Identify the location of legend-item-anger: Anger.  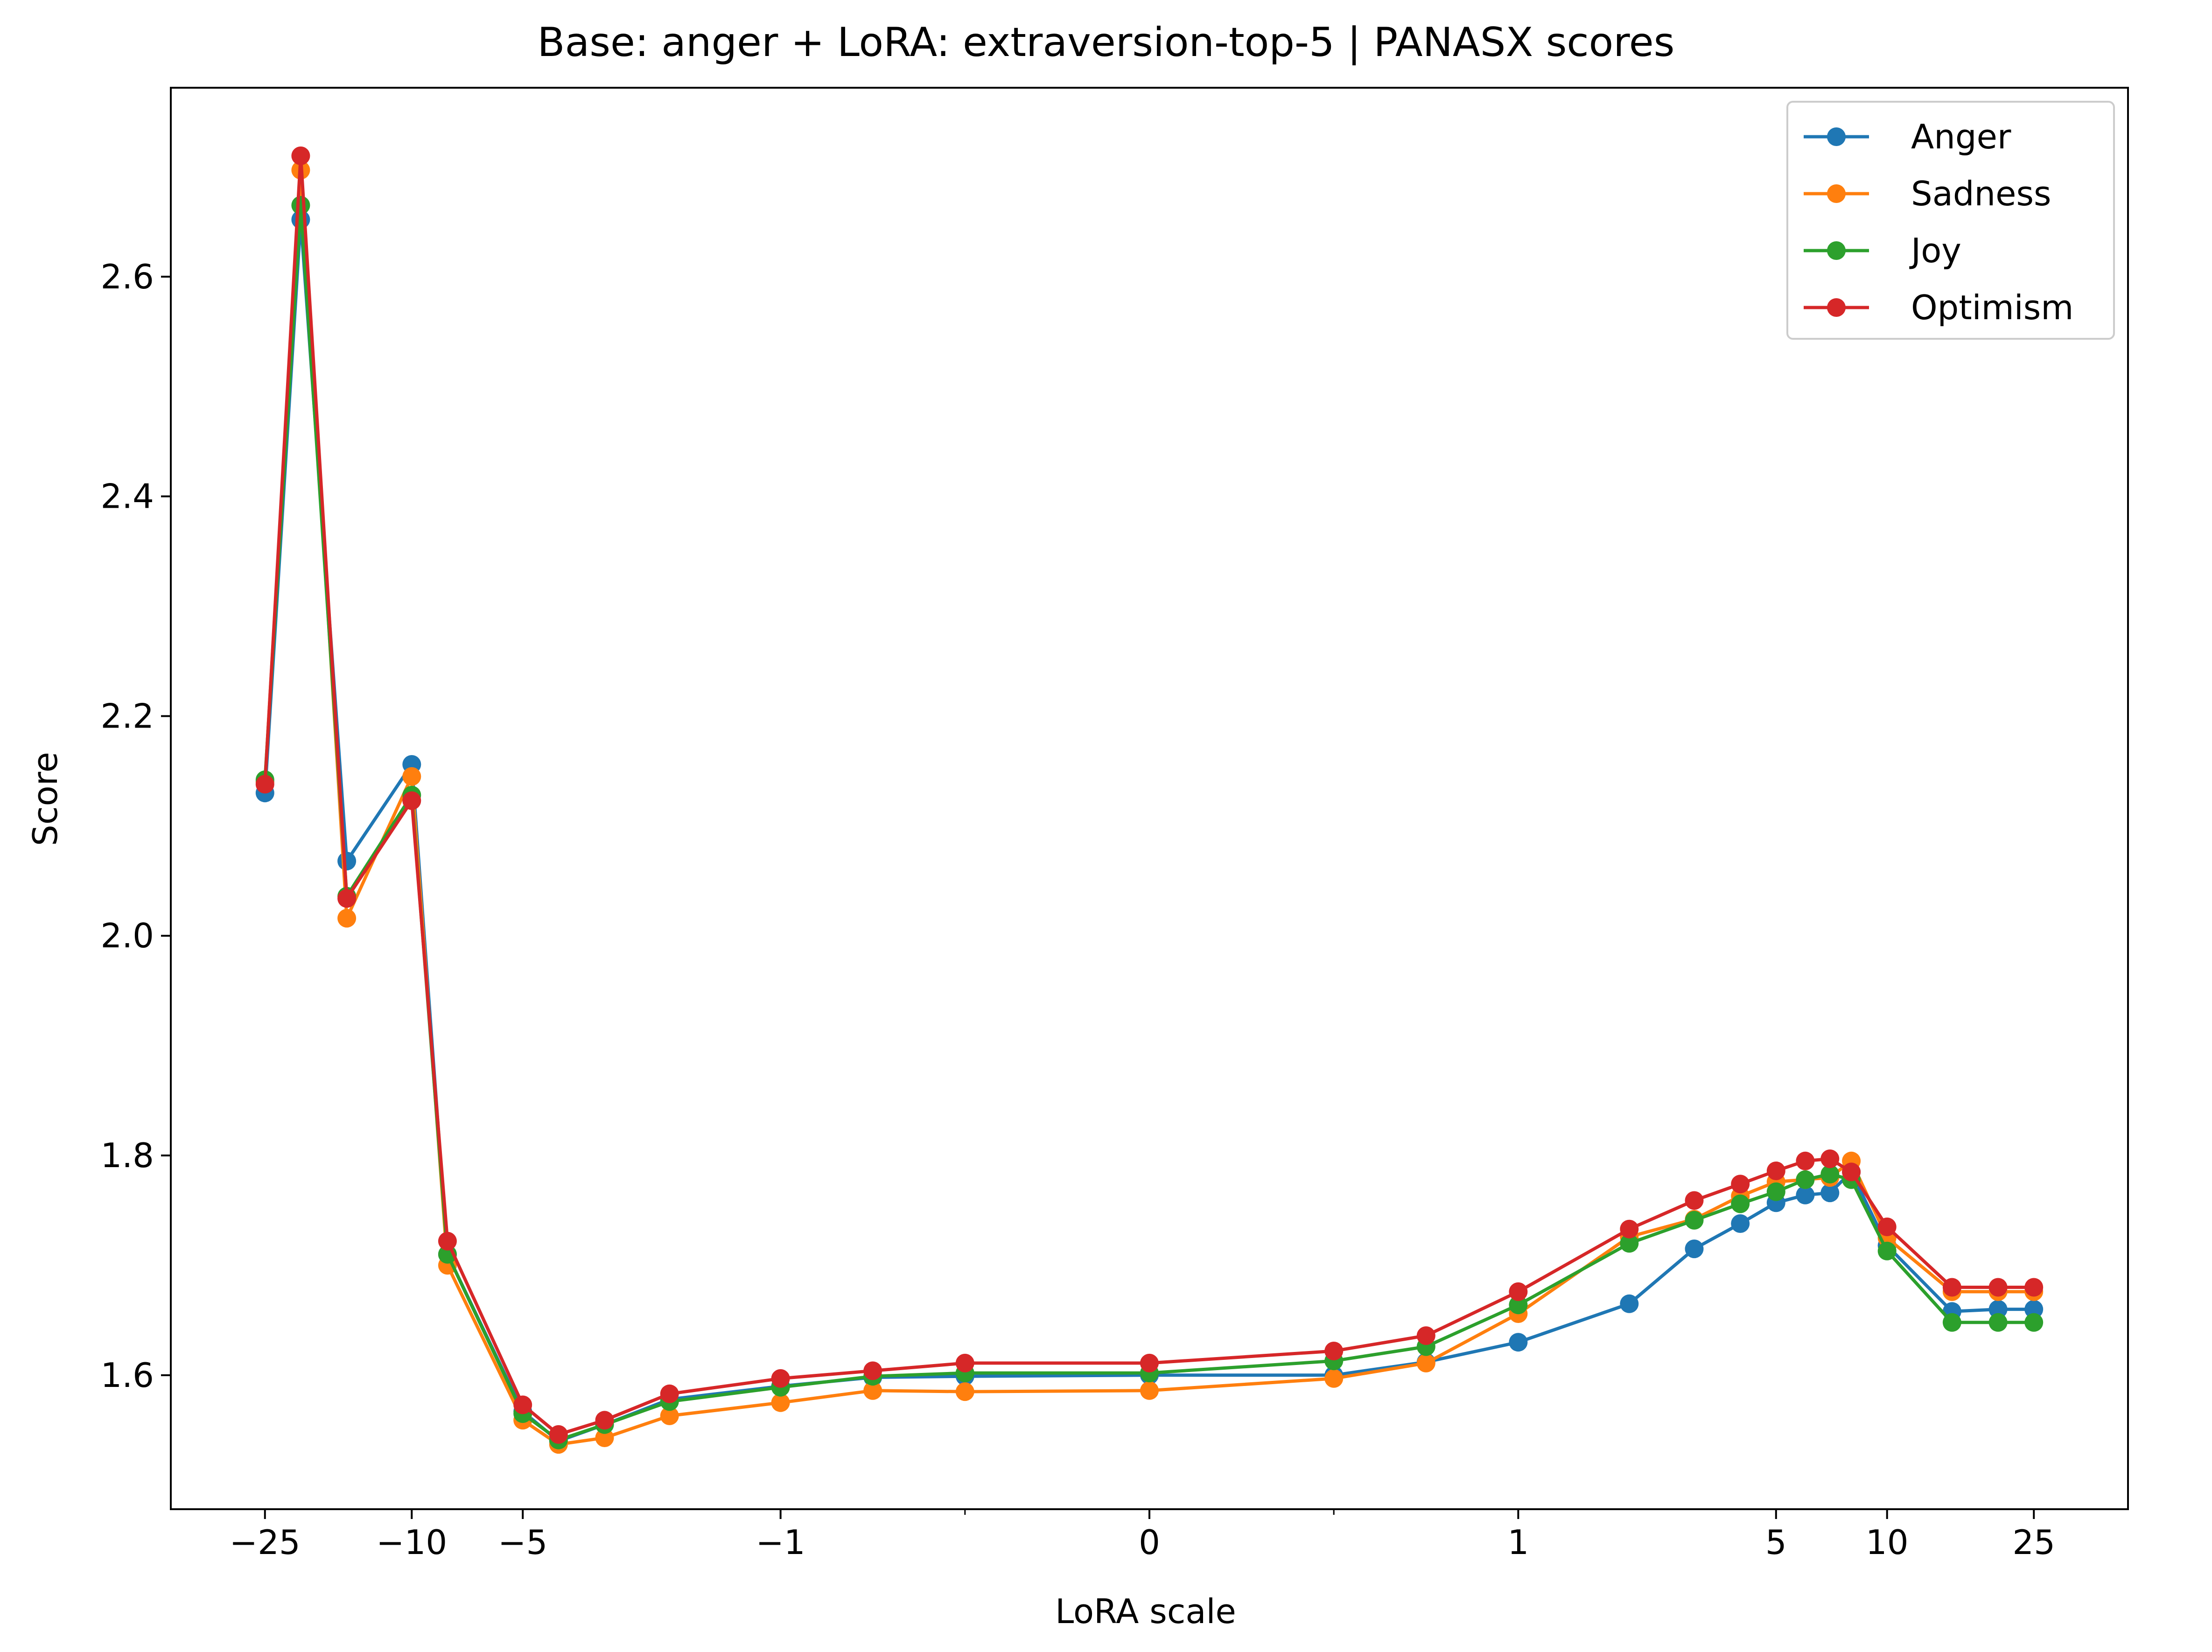
(1907, 136).